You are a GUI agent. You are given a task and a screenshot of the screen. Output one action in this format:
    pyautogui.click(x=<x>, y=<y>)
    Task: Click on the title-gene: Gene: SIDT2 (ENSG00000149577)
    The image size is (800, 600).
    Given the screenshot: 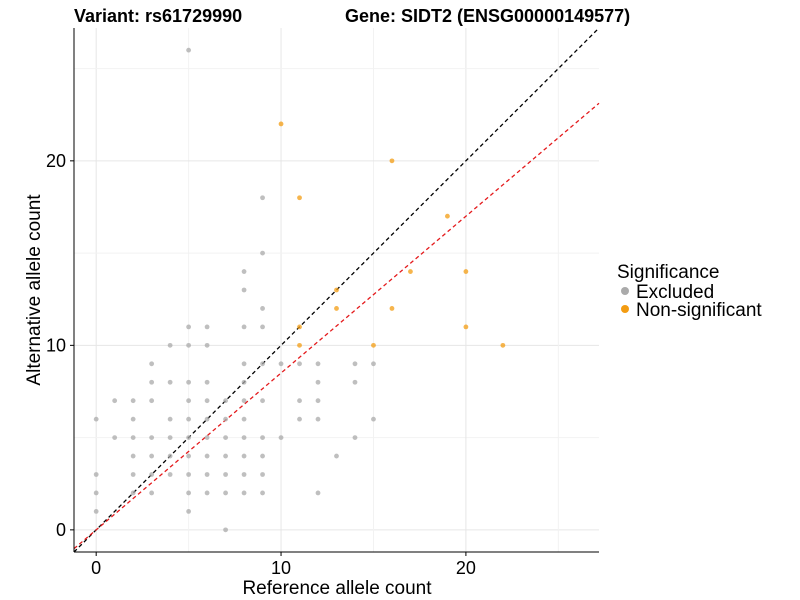 What is the action you would take?
    pyautogui.click(x=487, y=16)
    